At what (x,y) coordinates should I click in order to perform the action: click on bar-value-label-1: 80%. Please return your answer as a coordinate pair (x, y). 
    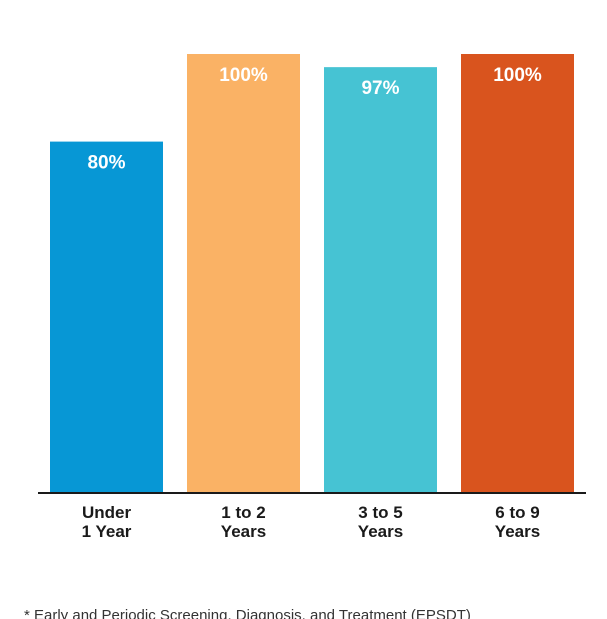
    Looking at the image, I should click on (106, 163).